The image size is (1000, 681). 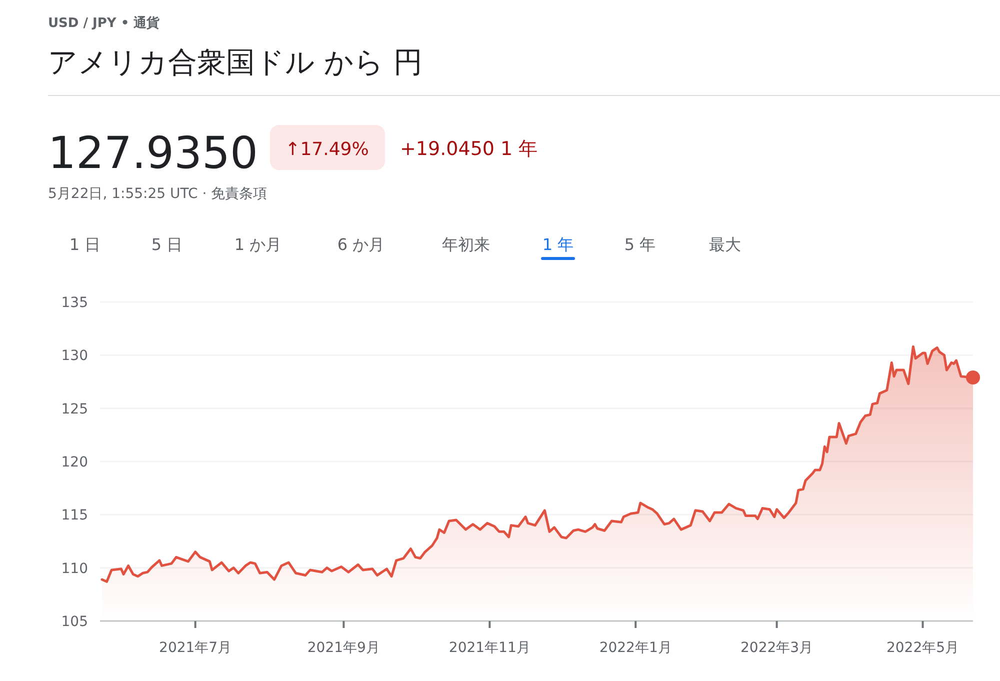 I want to click on x-tick-label: 2022年5月, so click(x=923, y=648).